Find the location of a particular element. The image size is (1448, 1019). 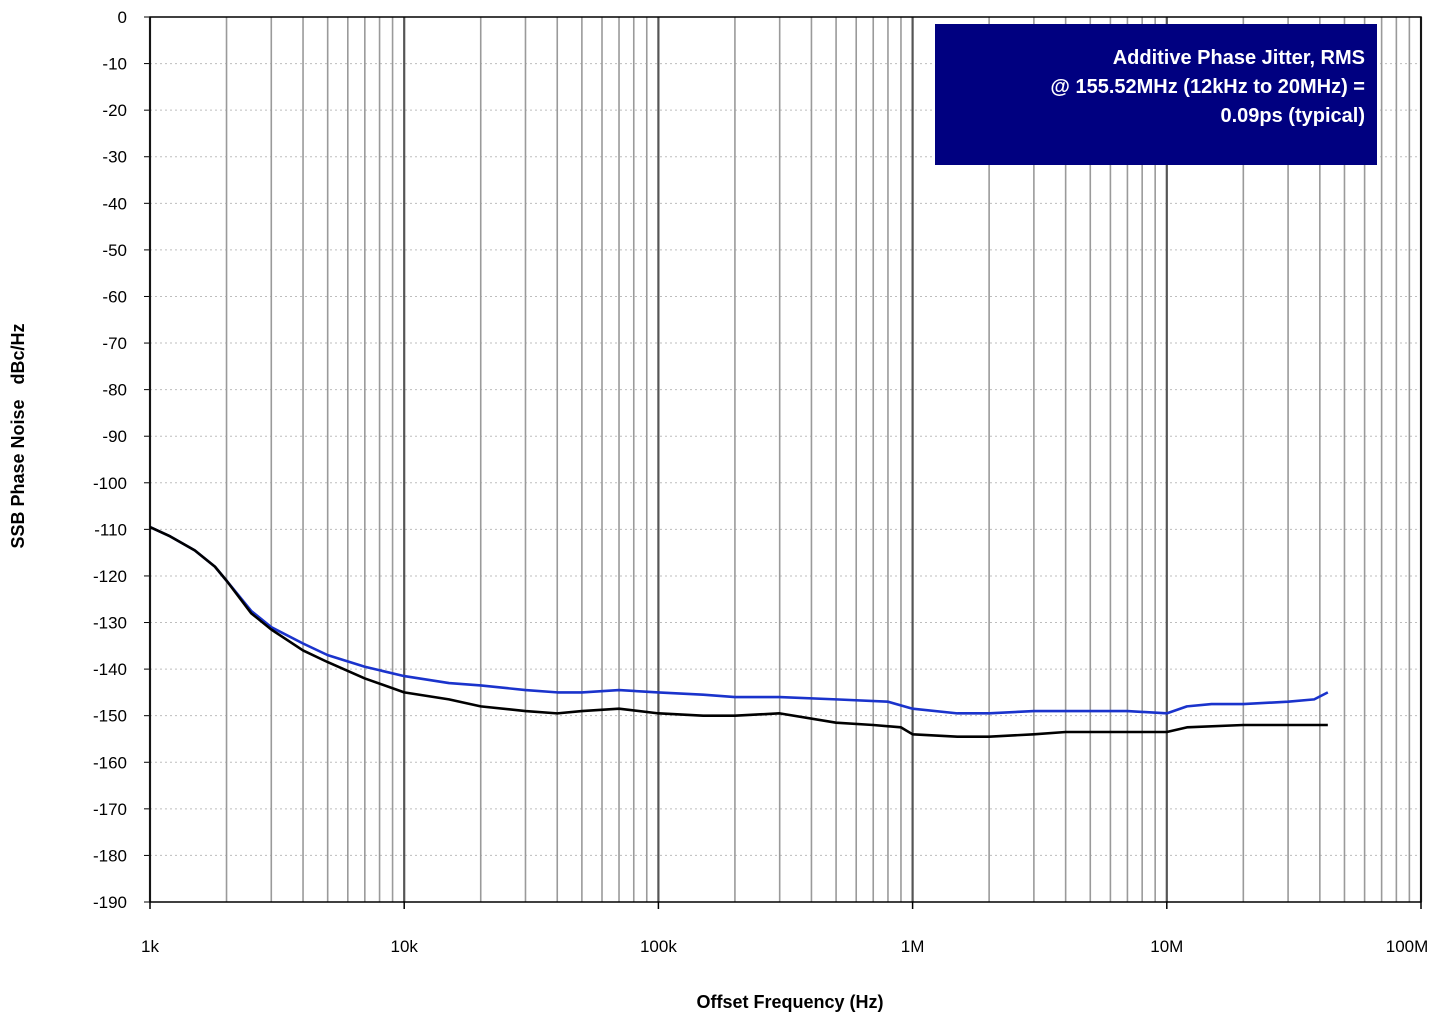

x-tick-label-1: 10k is located at coordinates (404, 946).